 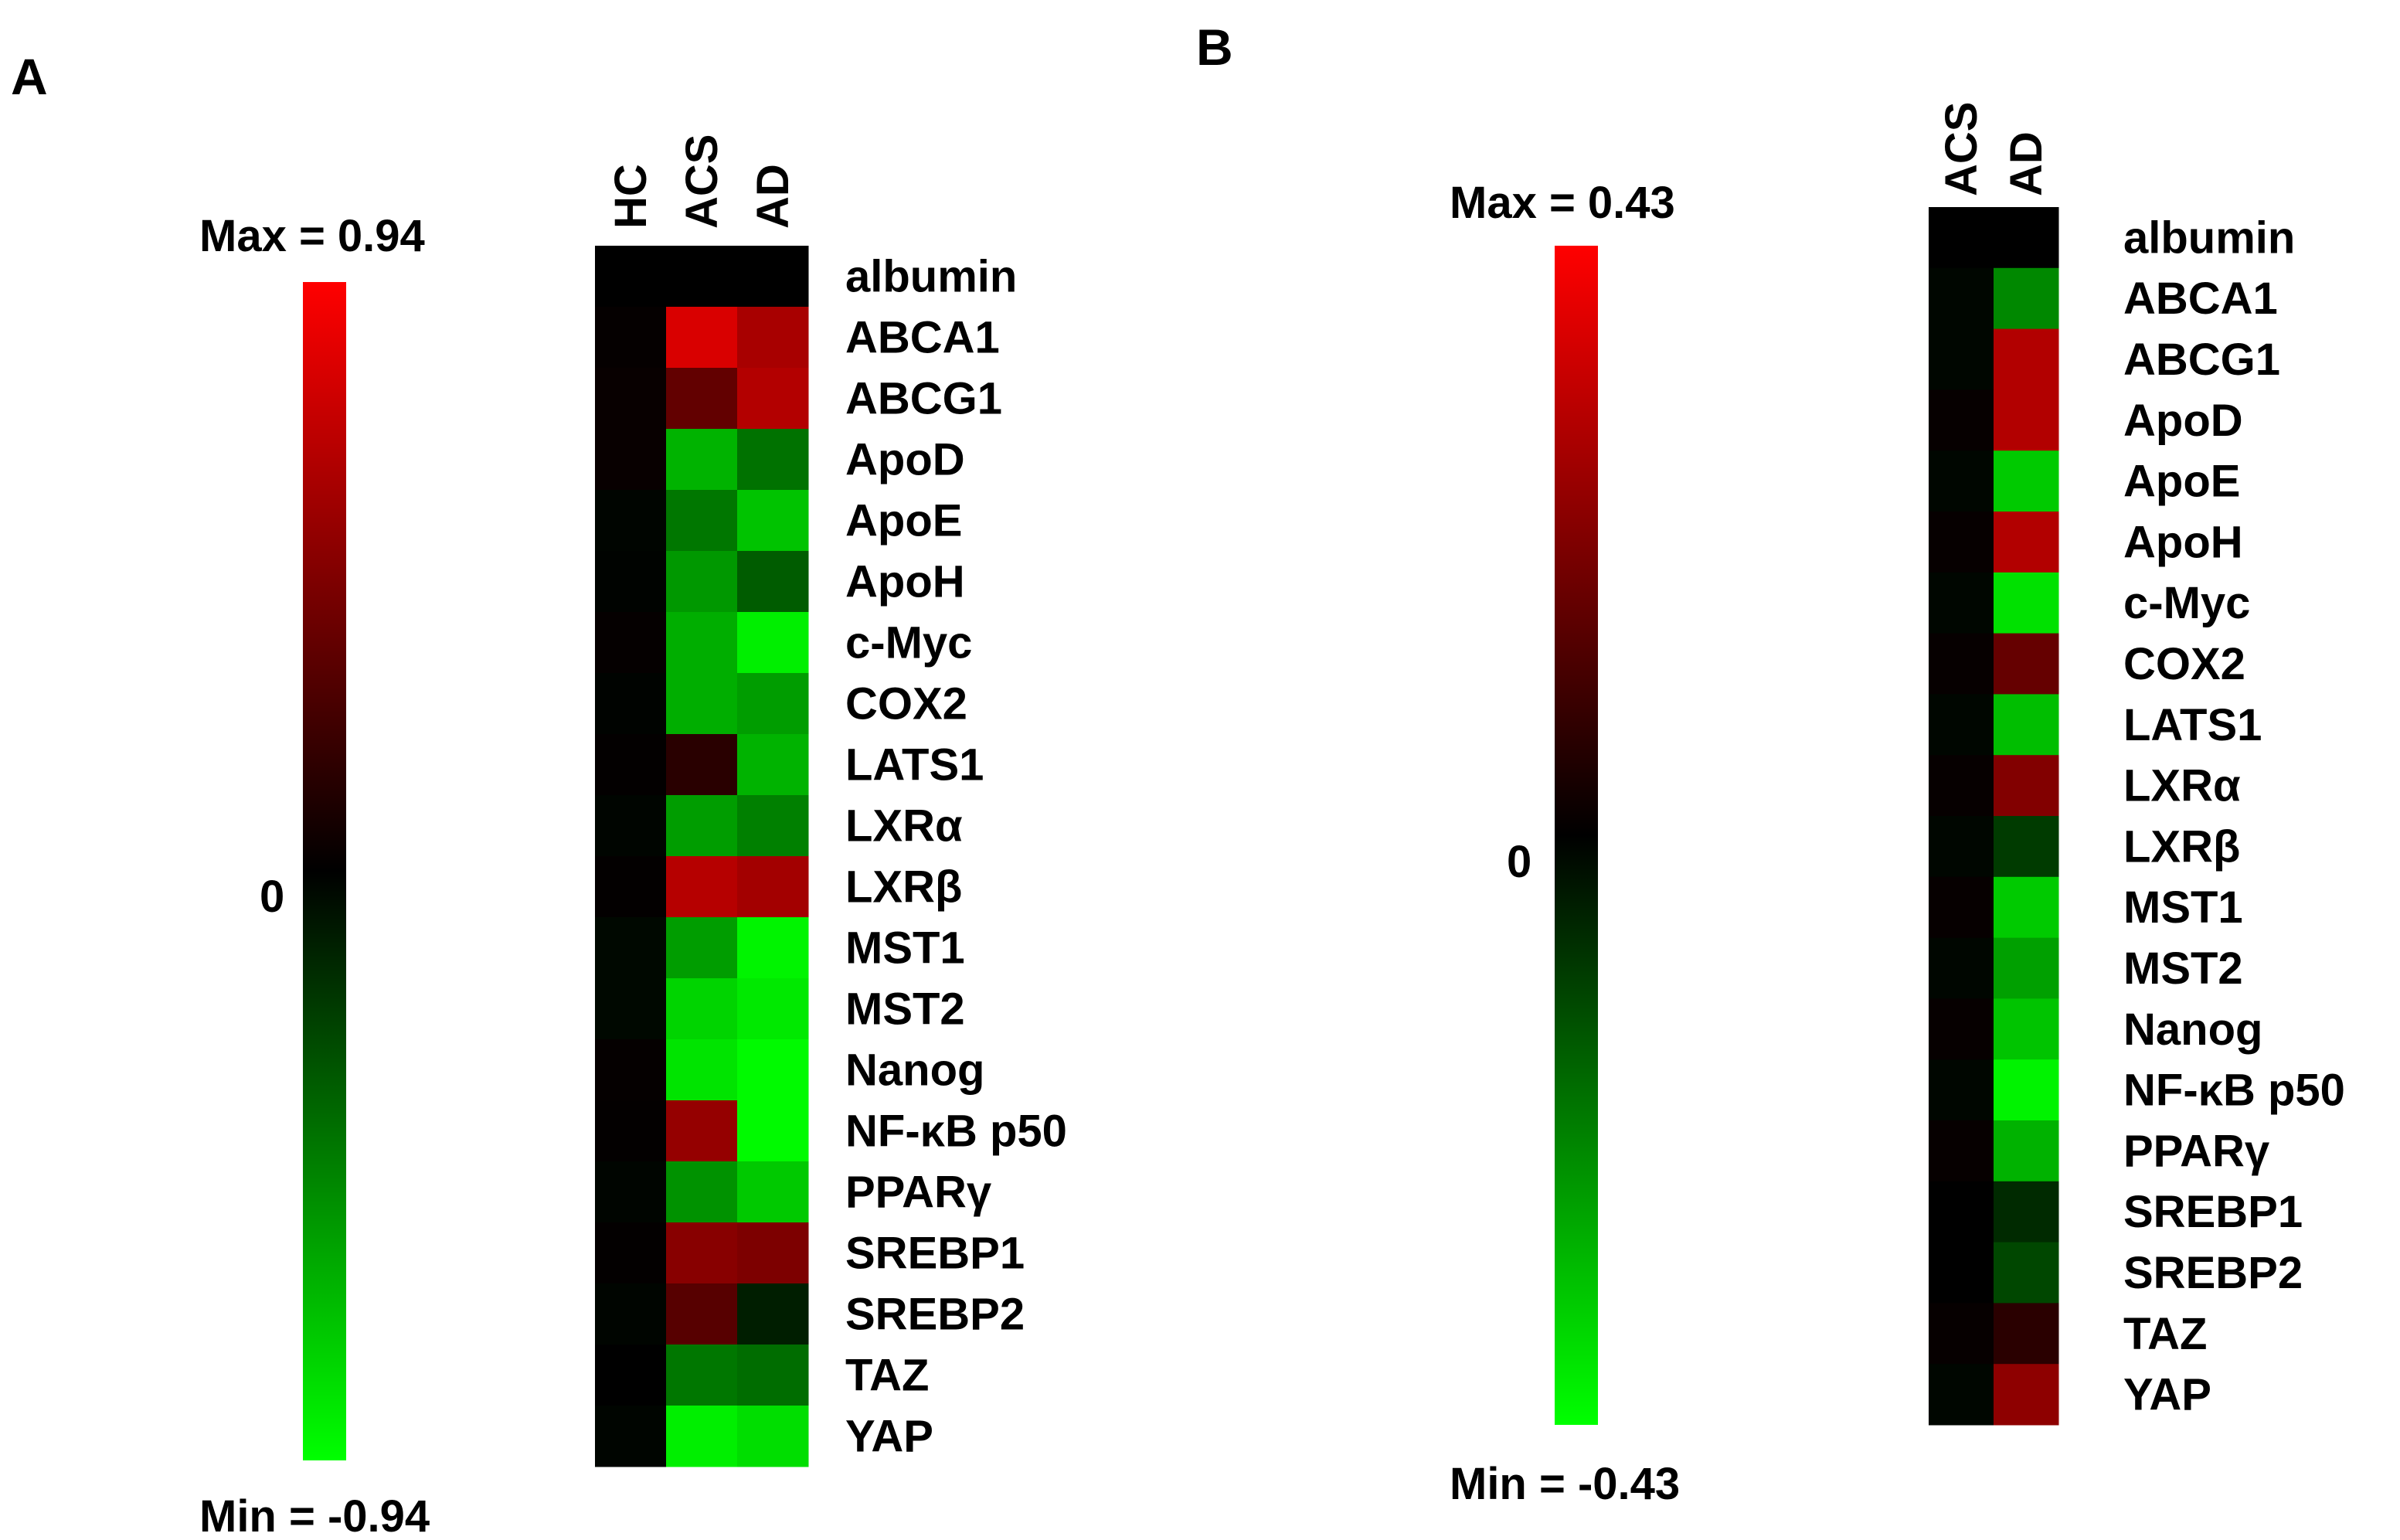 What do you see at coordinates (1214, 47) in the screenshot?
I see `panel-b-letter: B` at bounding box center [1214, 47].